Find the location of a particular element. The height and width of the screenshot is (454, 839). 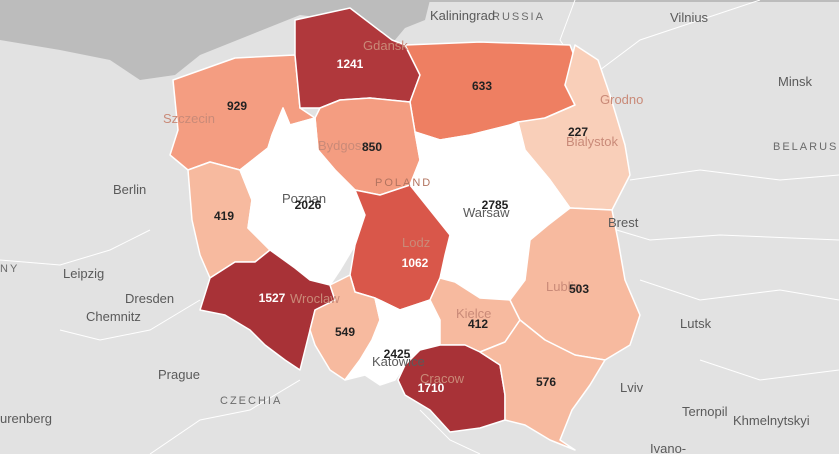

value-label-lubuskie: 419 is located at coordinates (224, 216).